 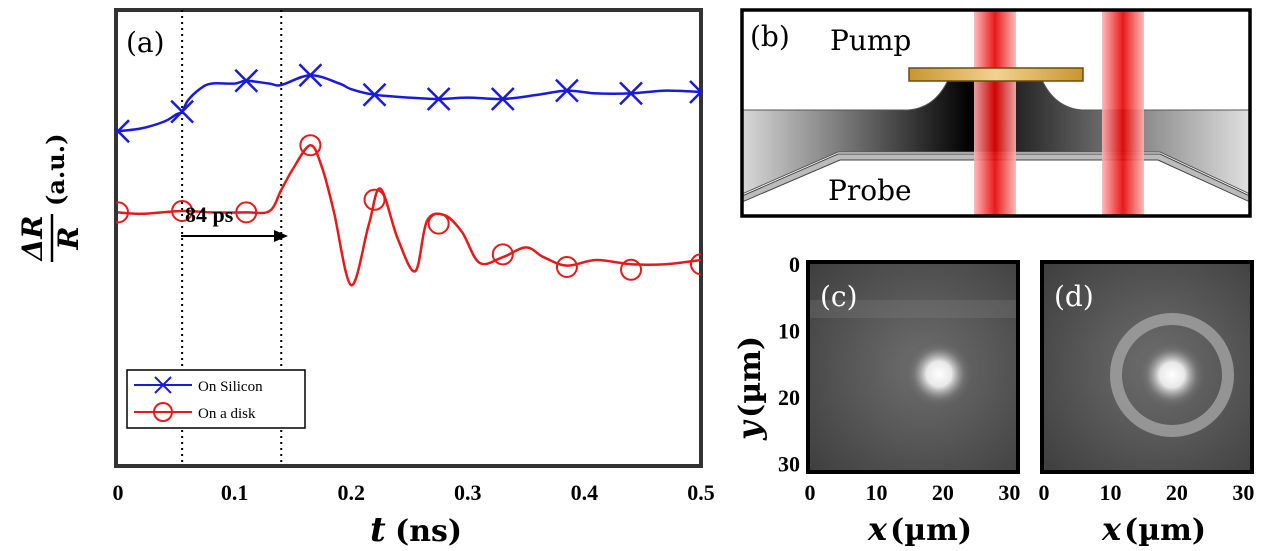 I want to click on legend: On Silicon On a disk, so click(x=216, y=399).